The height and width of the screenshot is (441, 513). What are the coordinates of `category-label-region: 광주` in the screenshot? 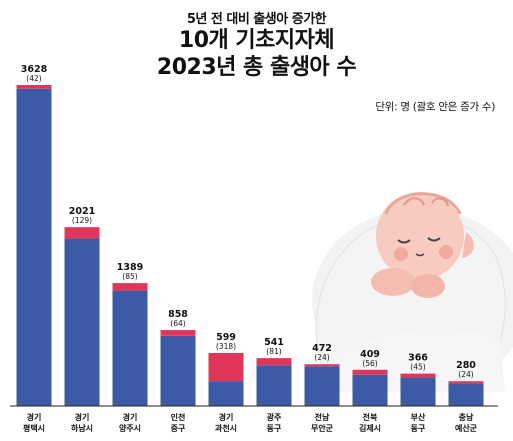 It's located at (274, 417).